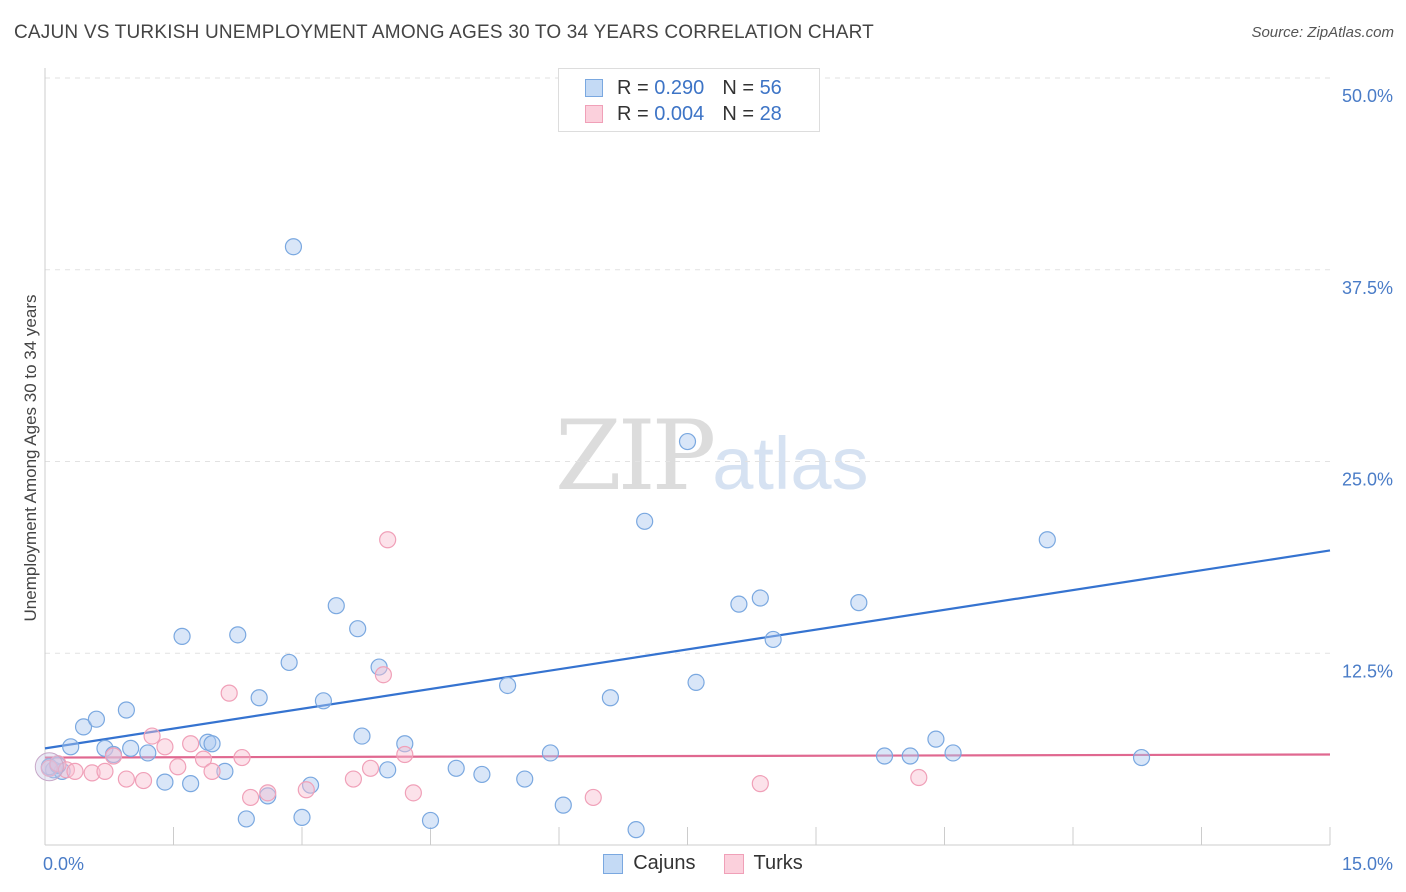 This screenshot has width=1406, height=892. Describe the element at coordinates (1367, 864) in the screenshot. I see `x-tick-label: 15.0%` at that location.